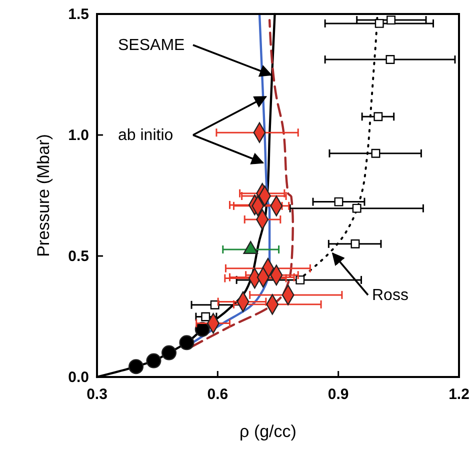  What do you see at coordinates (146, 135) in the screenshot?
I see `annotation: ab initio` at bounding box center [146, 135].